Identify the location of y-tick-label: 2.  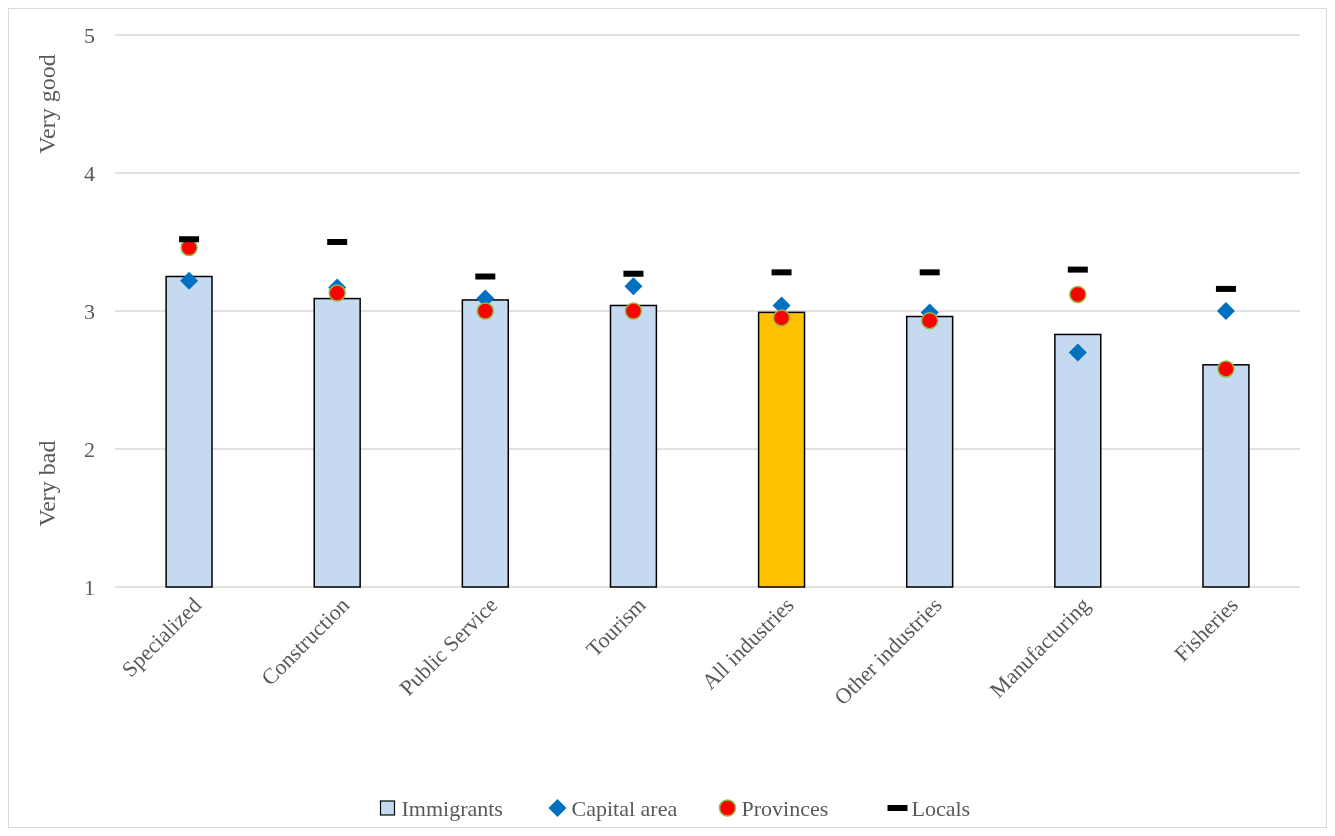
(89, 449).